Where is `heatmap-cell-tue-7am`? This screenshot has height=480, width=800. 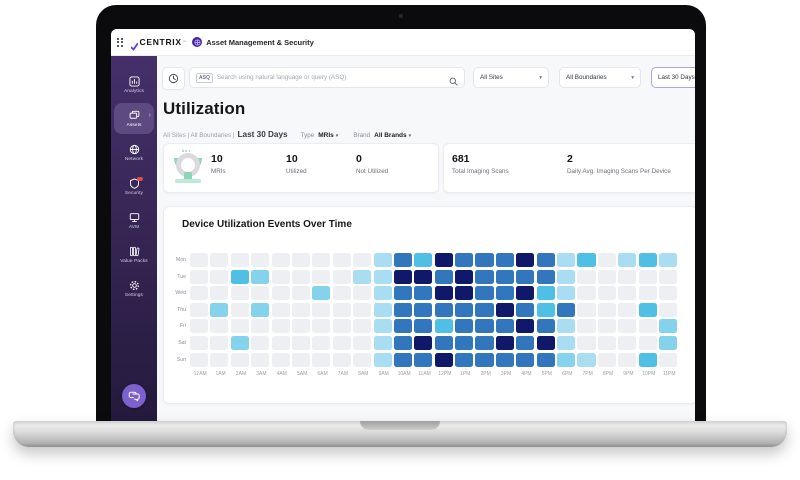
heatmap-cell-tue-7am is located at coordinates (341, 276).